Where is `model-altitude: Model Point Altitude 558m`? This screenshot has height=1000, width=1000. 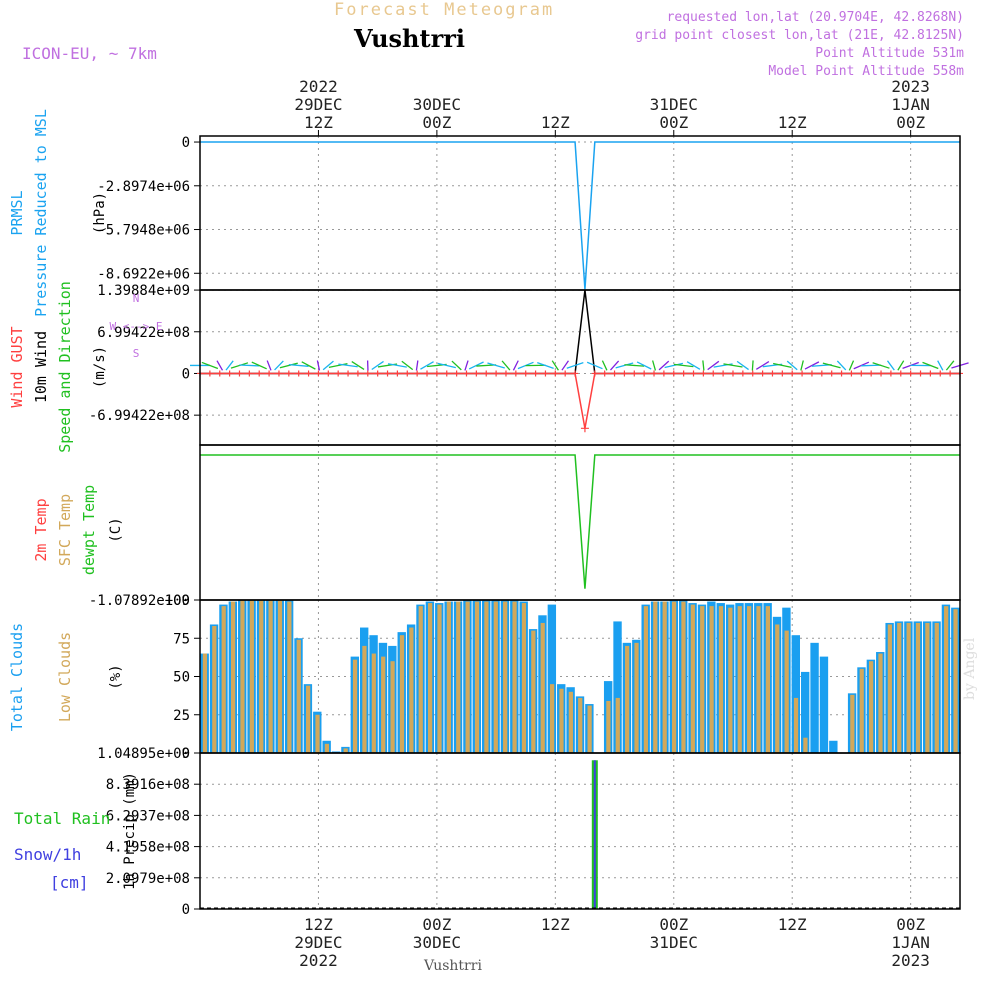 model-altitude: Model Point Altitude 558m is located at coordinates (866, 71).